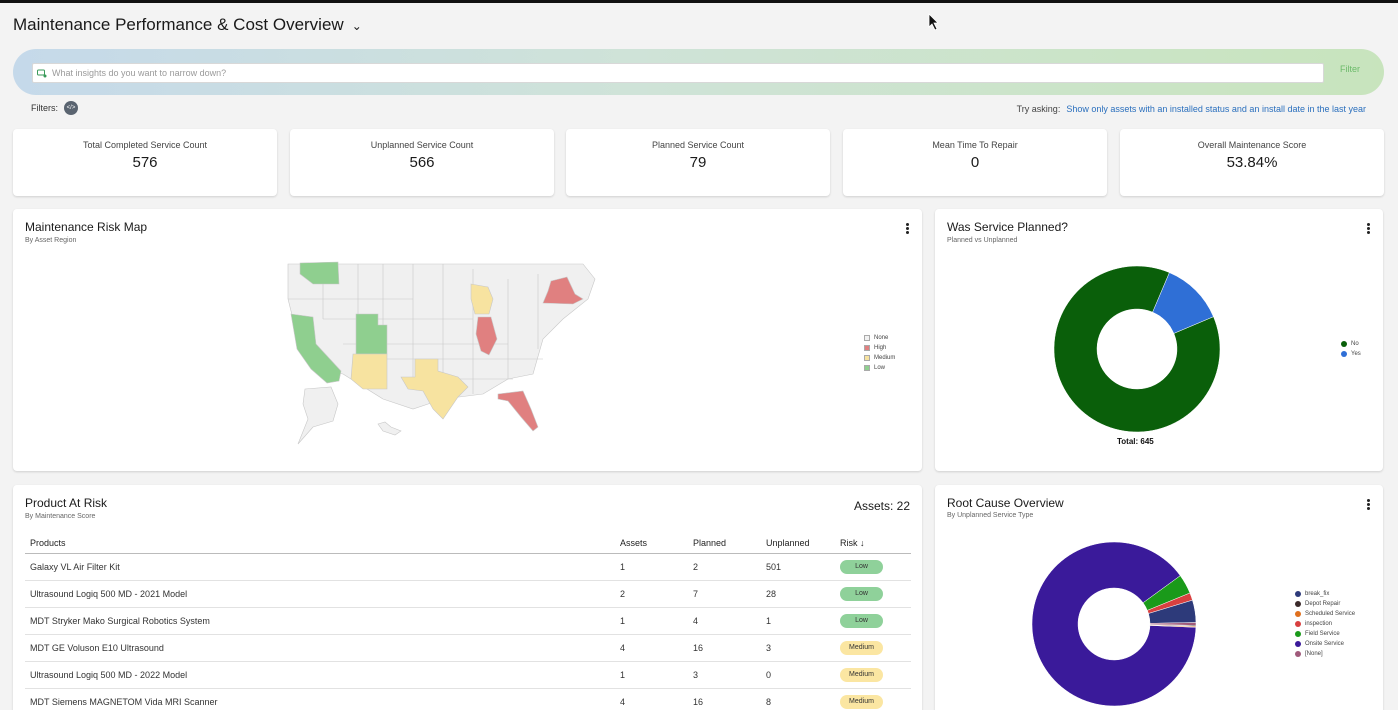 Image resolution: width=1398 pixels, height=710 pixels. Describe the element at coordinates (320, 594) in the screenshot. I see `cell-product: Ultrasound Logiq 500 MD - 2021 Model` at that location.